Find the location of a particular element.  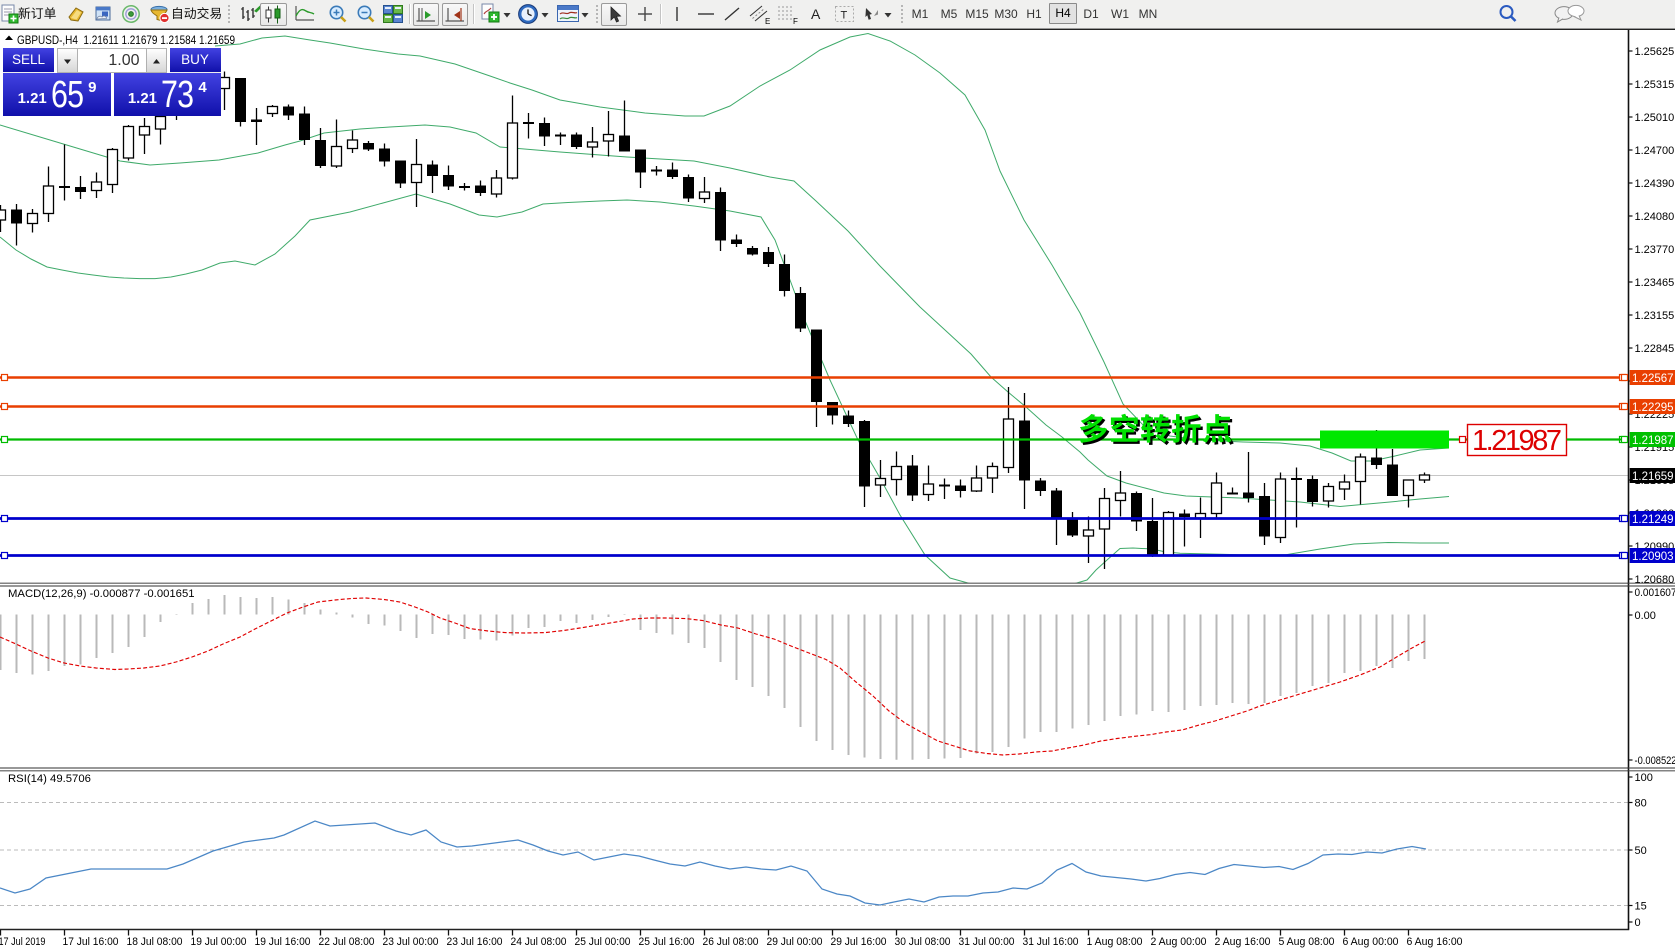

svg-text: 1.24080 is located at coordinates (1655, 217).